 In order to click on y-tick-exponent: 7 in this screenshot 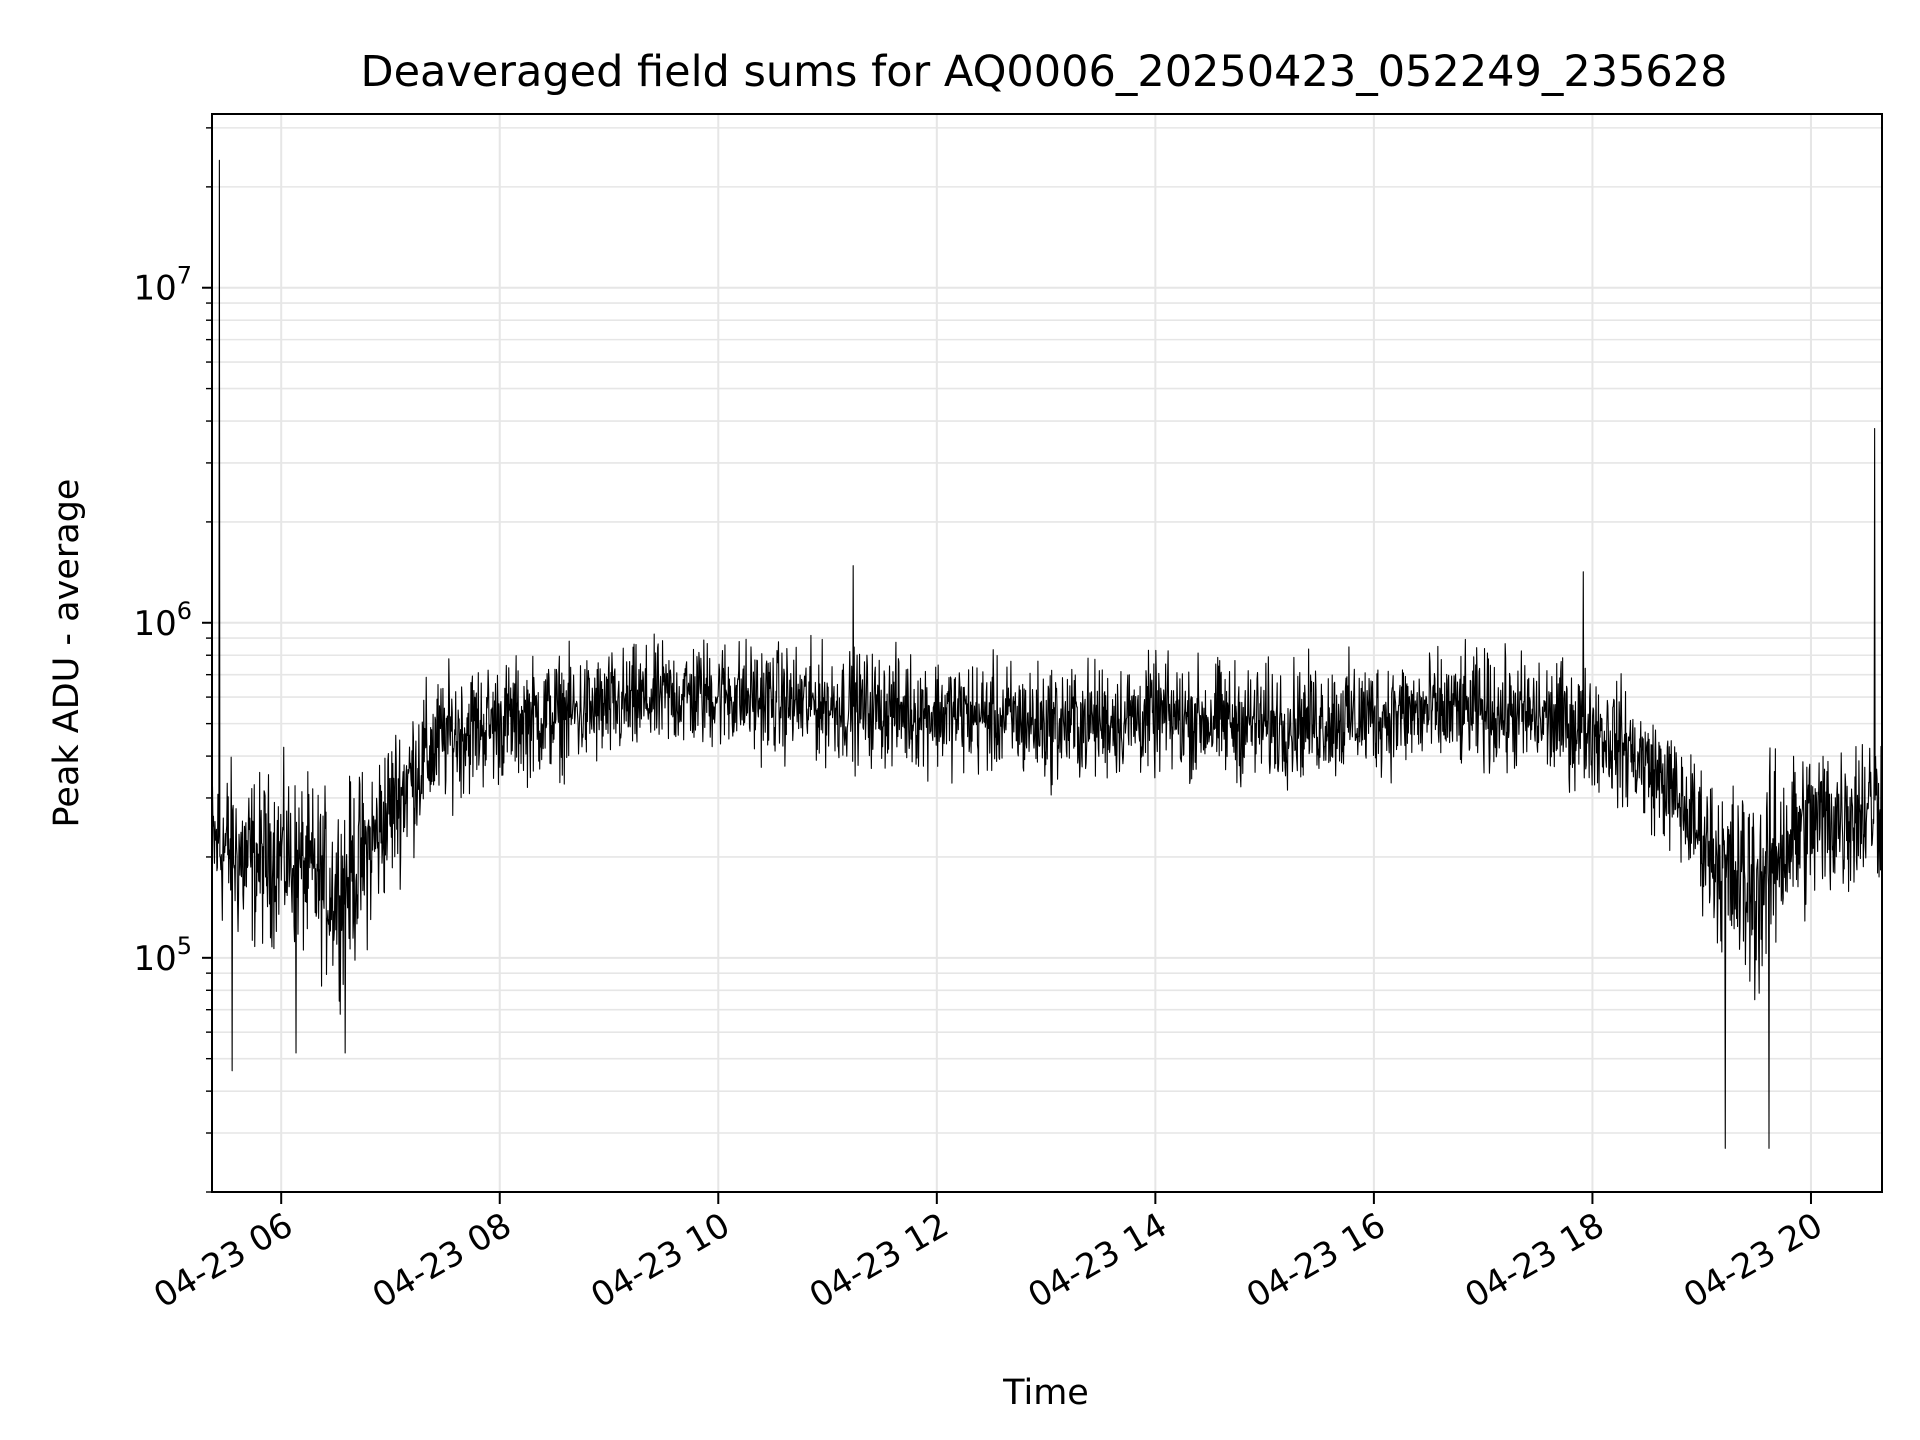, I will do `click(184, 276)`.